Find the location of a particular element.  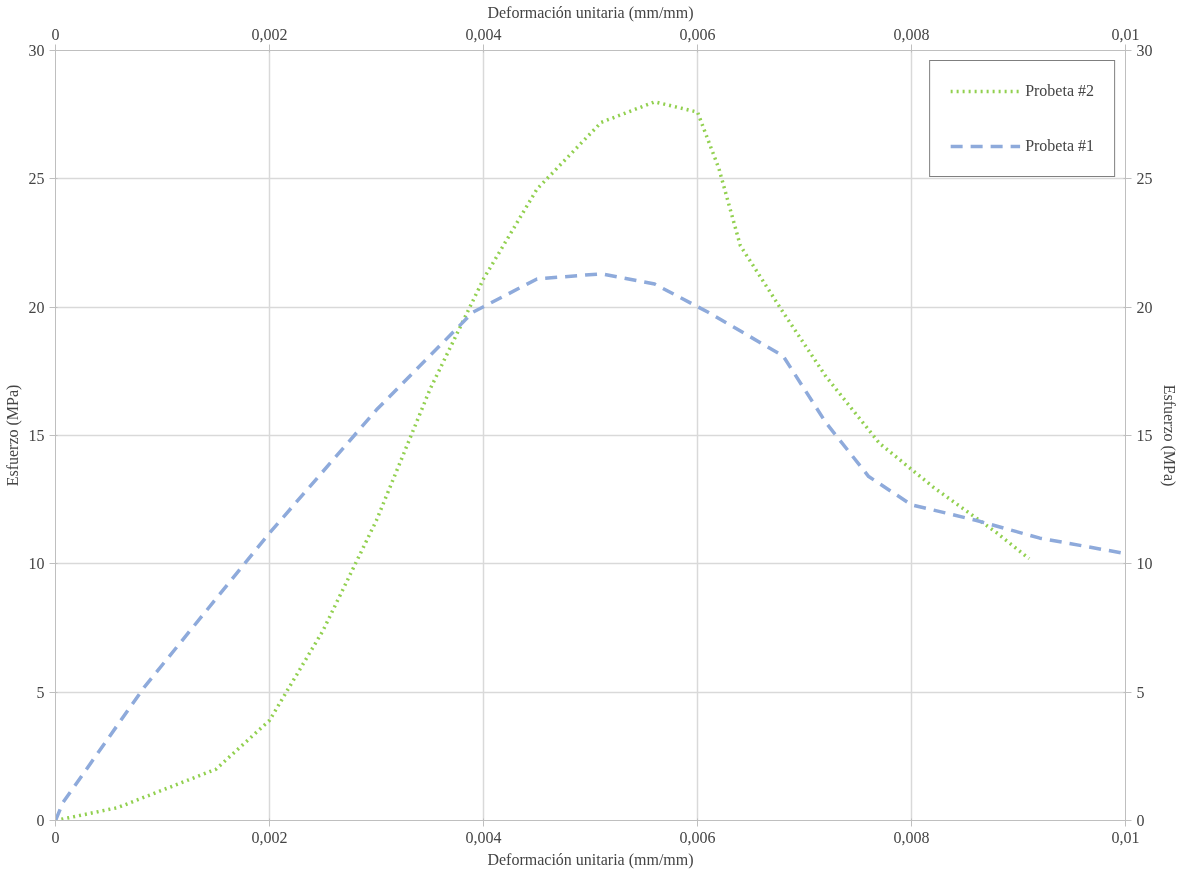

x-axis-title: Deformación unitaria (mm/mm) is located at coordinates (590, 859).